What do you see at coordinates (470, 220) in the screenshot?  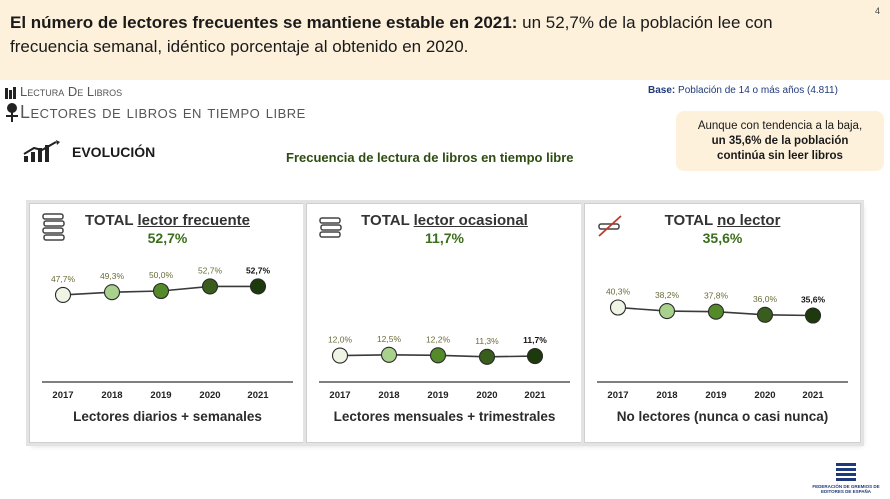 I see `panel-title-underlined: lector ocasional` at bounding box center [470, 220].